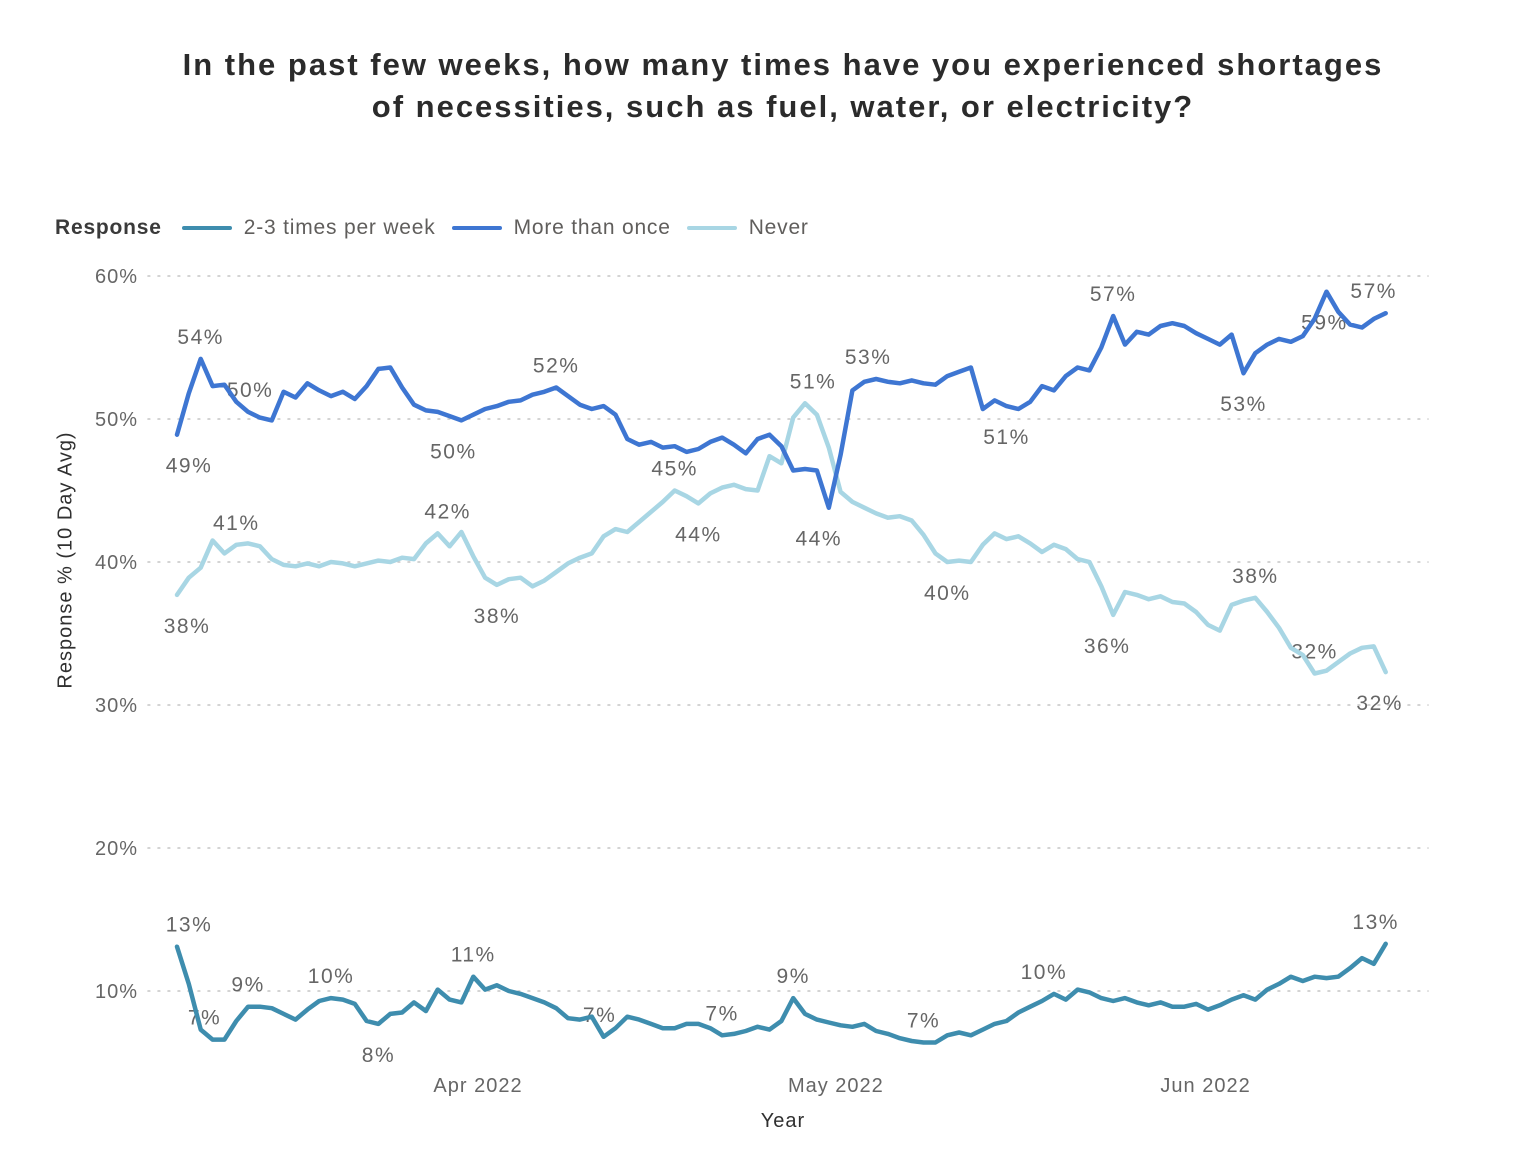  What do you see at coordinates (476, 228) in the screenshot?
I see `legend-swatch-blue-line-icon` at bounding box center [476, 228].